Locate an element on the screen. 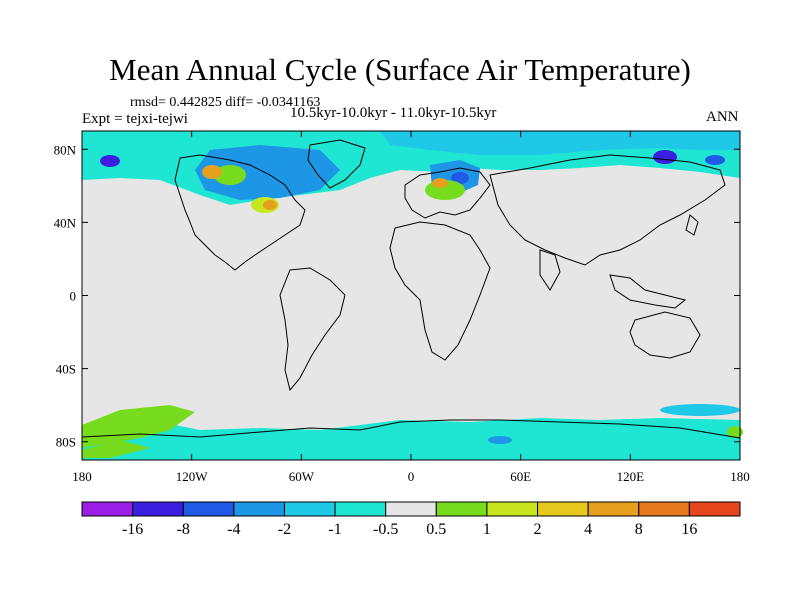 The height and width of the screenshot is (600, 800). hudson-warm-orange is located at coordinates (270, 205).